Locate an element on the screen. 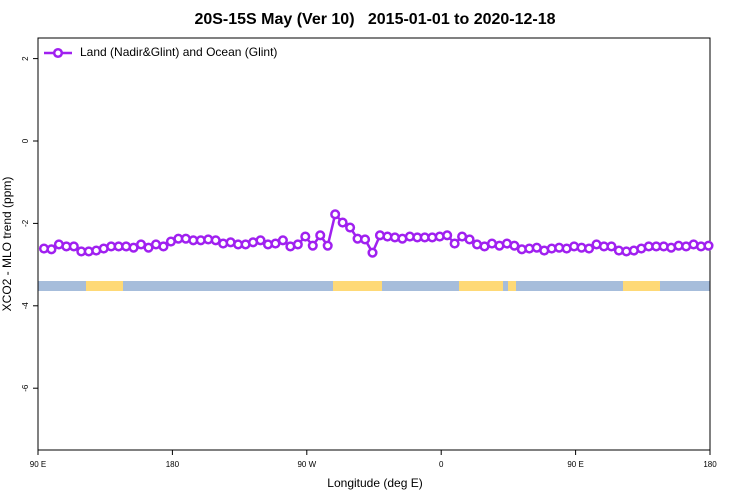  y-tick-label: 2 is located at coordinates (25, 58).